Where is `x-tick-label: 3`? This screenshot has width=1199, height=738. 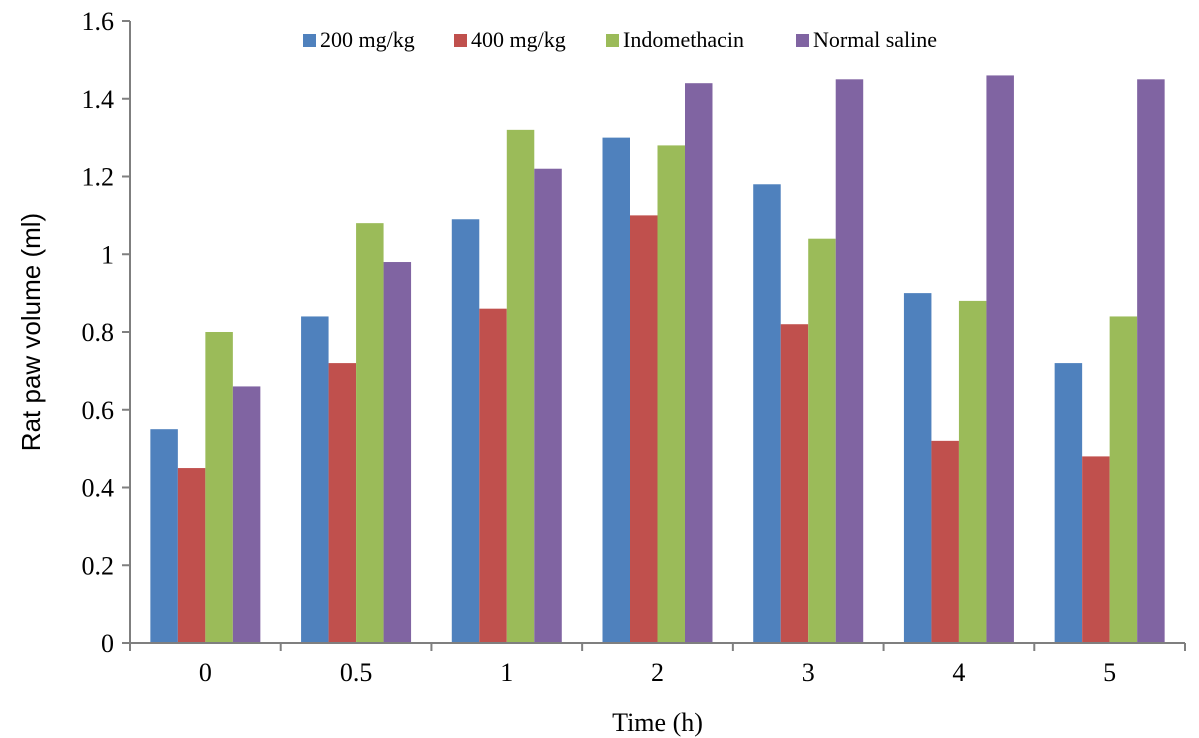
x-tick-label: 3 is located at coordinates (808, 672).